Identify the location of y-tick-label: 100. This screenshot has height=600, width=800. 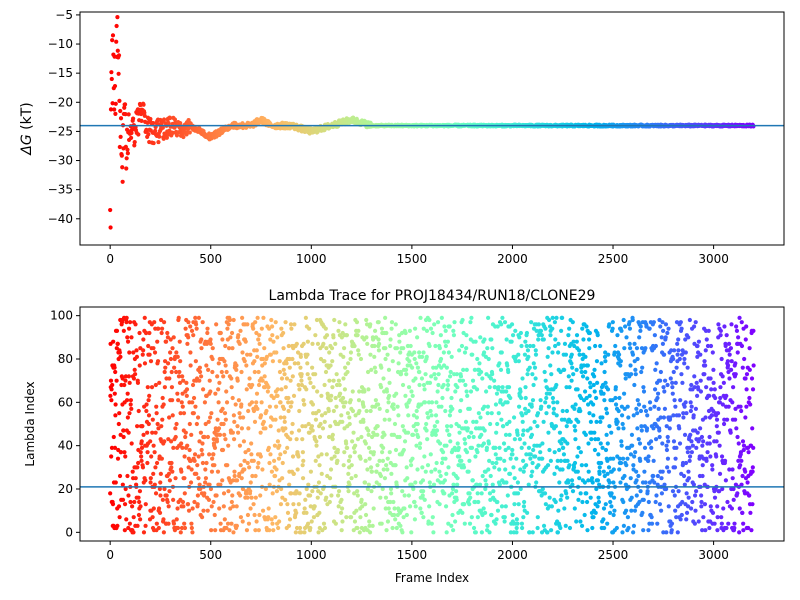
(61, 316).